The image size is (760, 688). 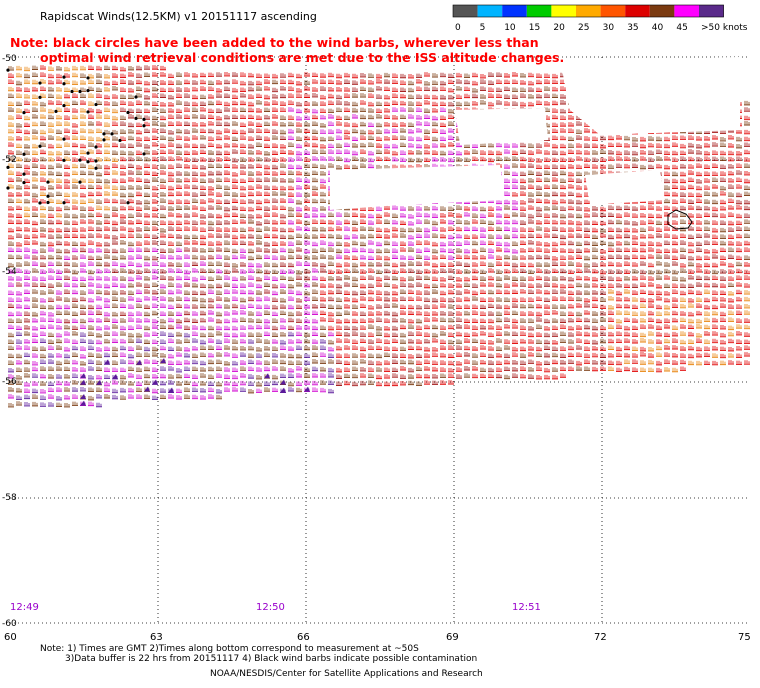 What do you see at coordinates (9, 160) in the screenshot?
I see `lat-label: -52` at bounding box center [9, 160].